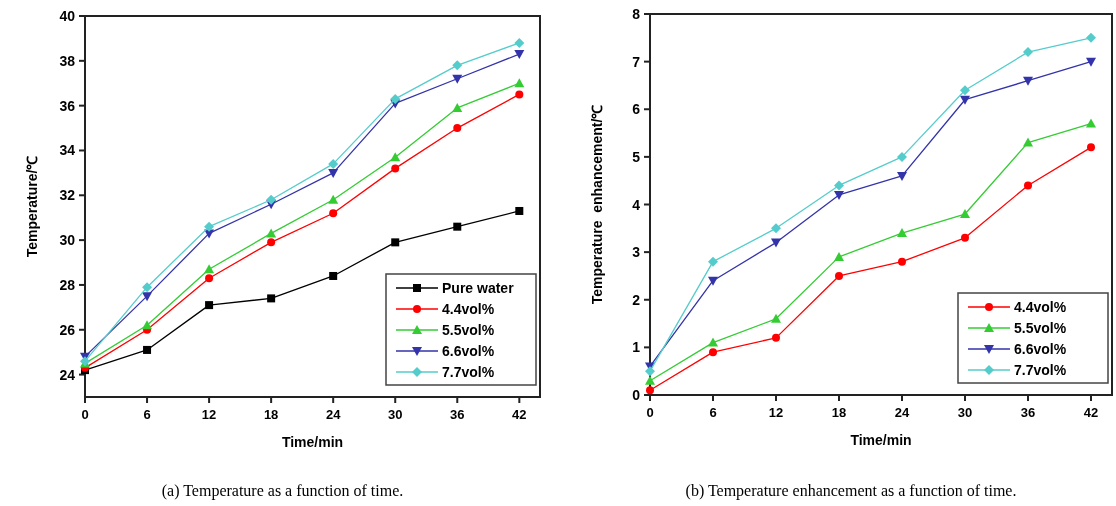 The height and width of the screenshot is (506, 1116). What do you see at coordinates (282, 491) in the screenshot?
I see `text: (a) Temperature as a function of time.` at bounding box center [282, 491].